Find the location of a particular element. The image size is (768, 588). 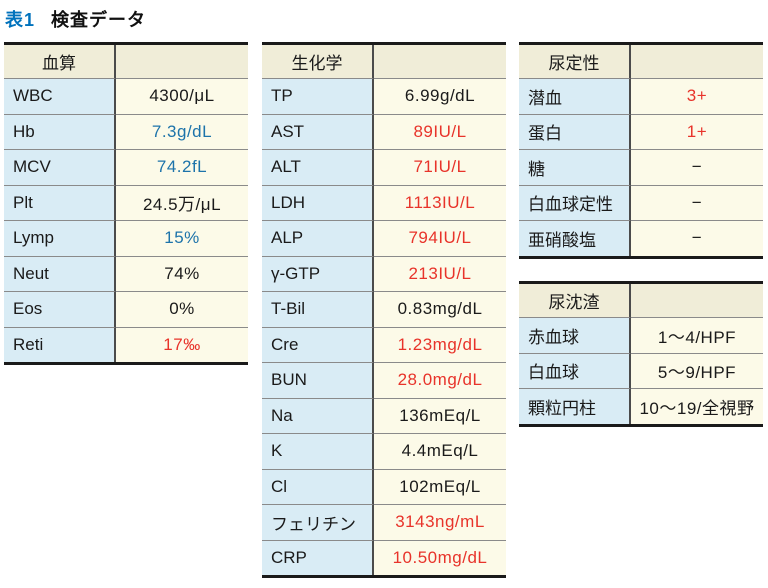

row-label: WBC is located at coordinates (60, 96).